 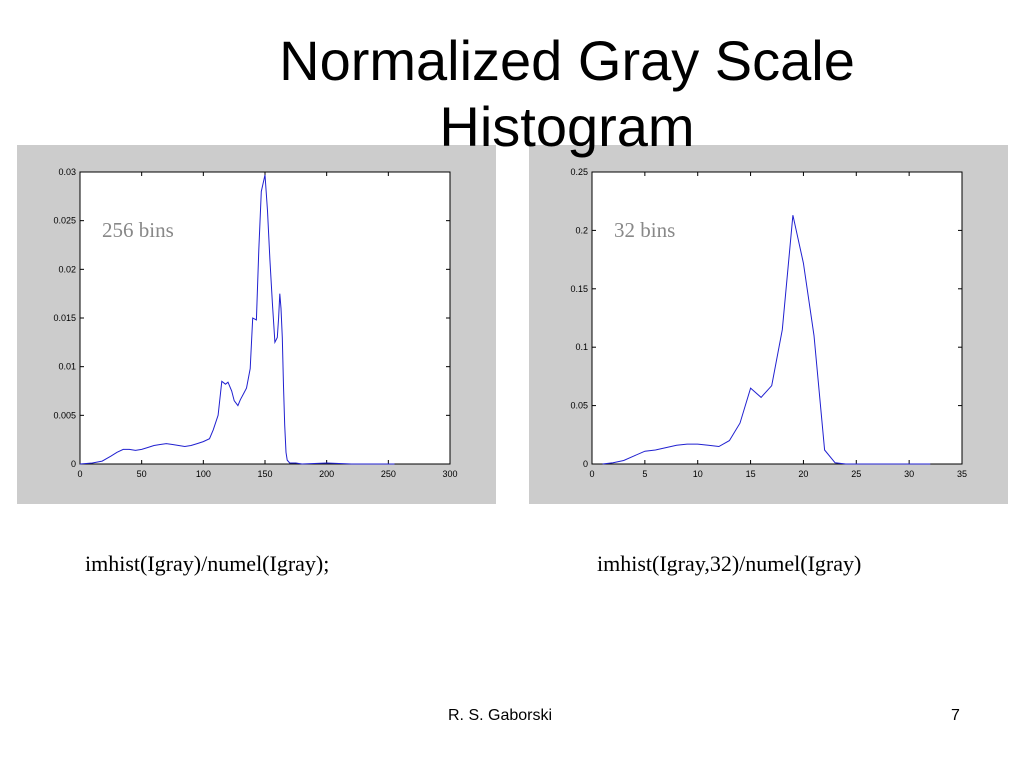 What do you see at coordinates (64, 318) in the screenshot?
I see `hist256-ytick-label: 0.015` at bounding box center [64, 318].